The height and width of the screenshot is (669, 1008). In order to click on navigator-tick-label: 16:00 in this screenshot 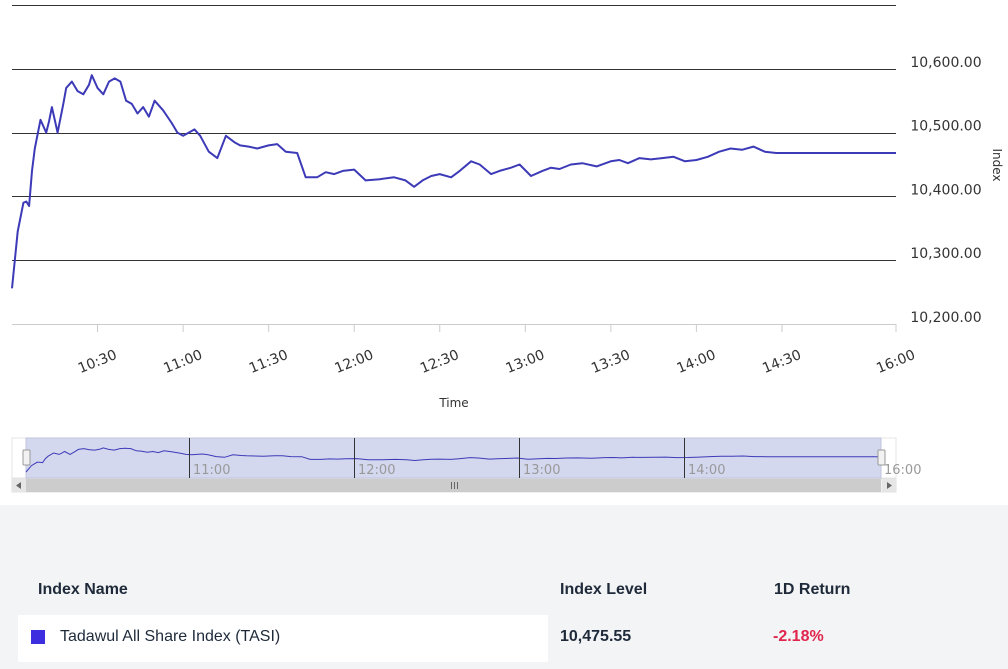, I will do `click(902, 470)`.